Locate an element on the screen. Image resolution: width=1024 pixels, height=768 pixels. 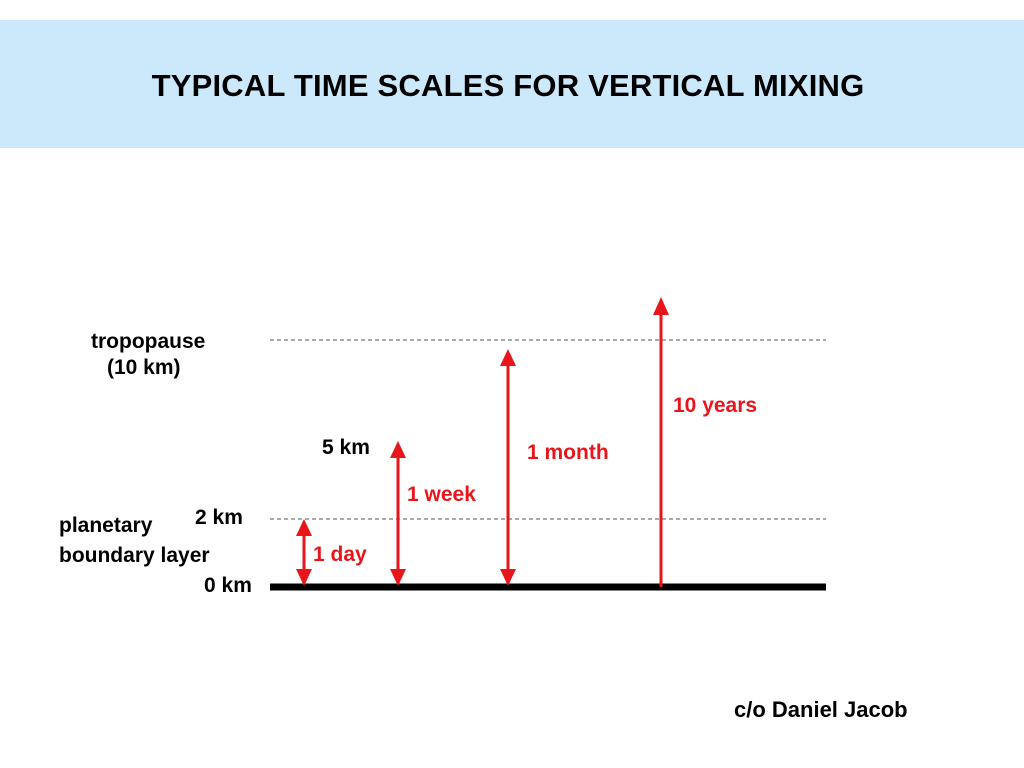
arrow-1-day-down-head is located at coordinates (304, 577).